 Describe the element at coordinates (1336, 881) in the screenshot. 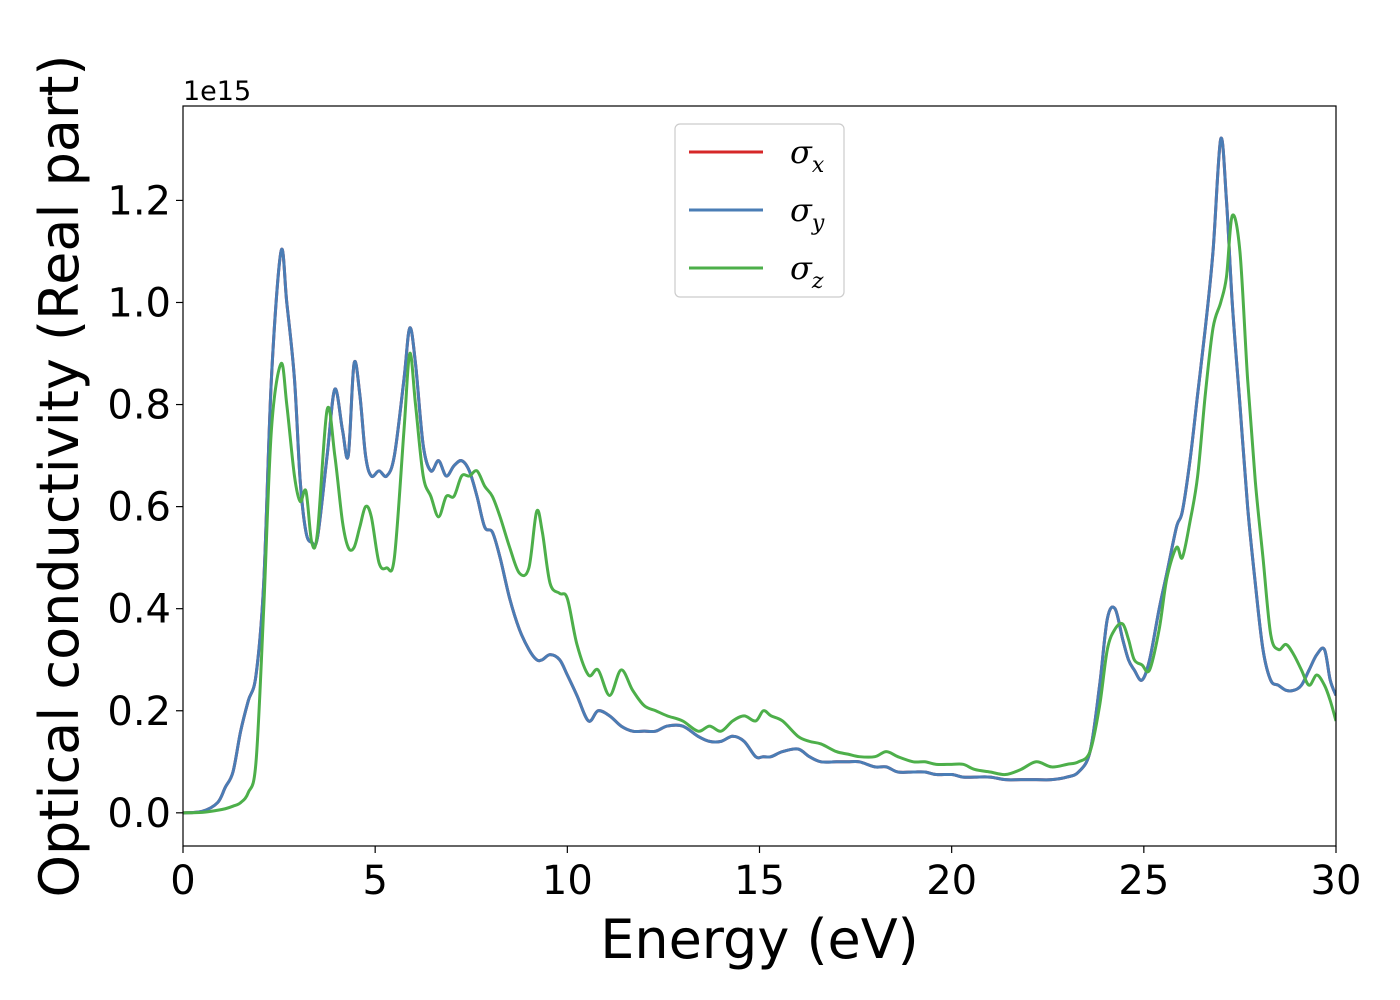

I see `x-tick-label: 30` at that location.